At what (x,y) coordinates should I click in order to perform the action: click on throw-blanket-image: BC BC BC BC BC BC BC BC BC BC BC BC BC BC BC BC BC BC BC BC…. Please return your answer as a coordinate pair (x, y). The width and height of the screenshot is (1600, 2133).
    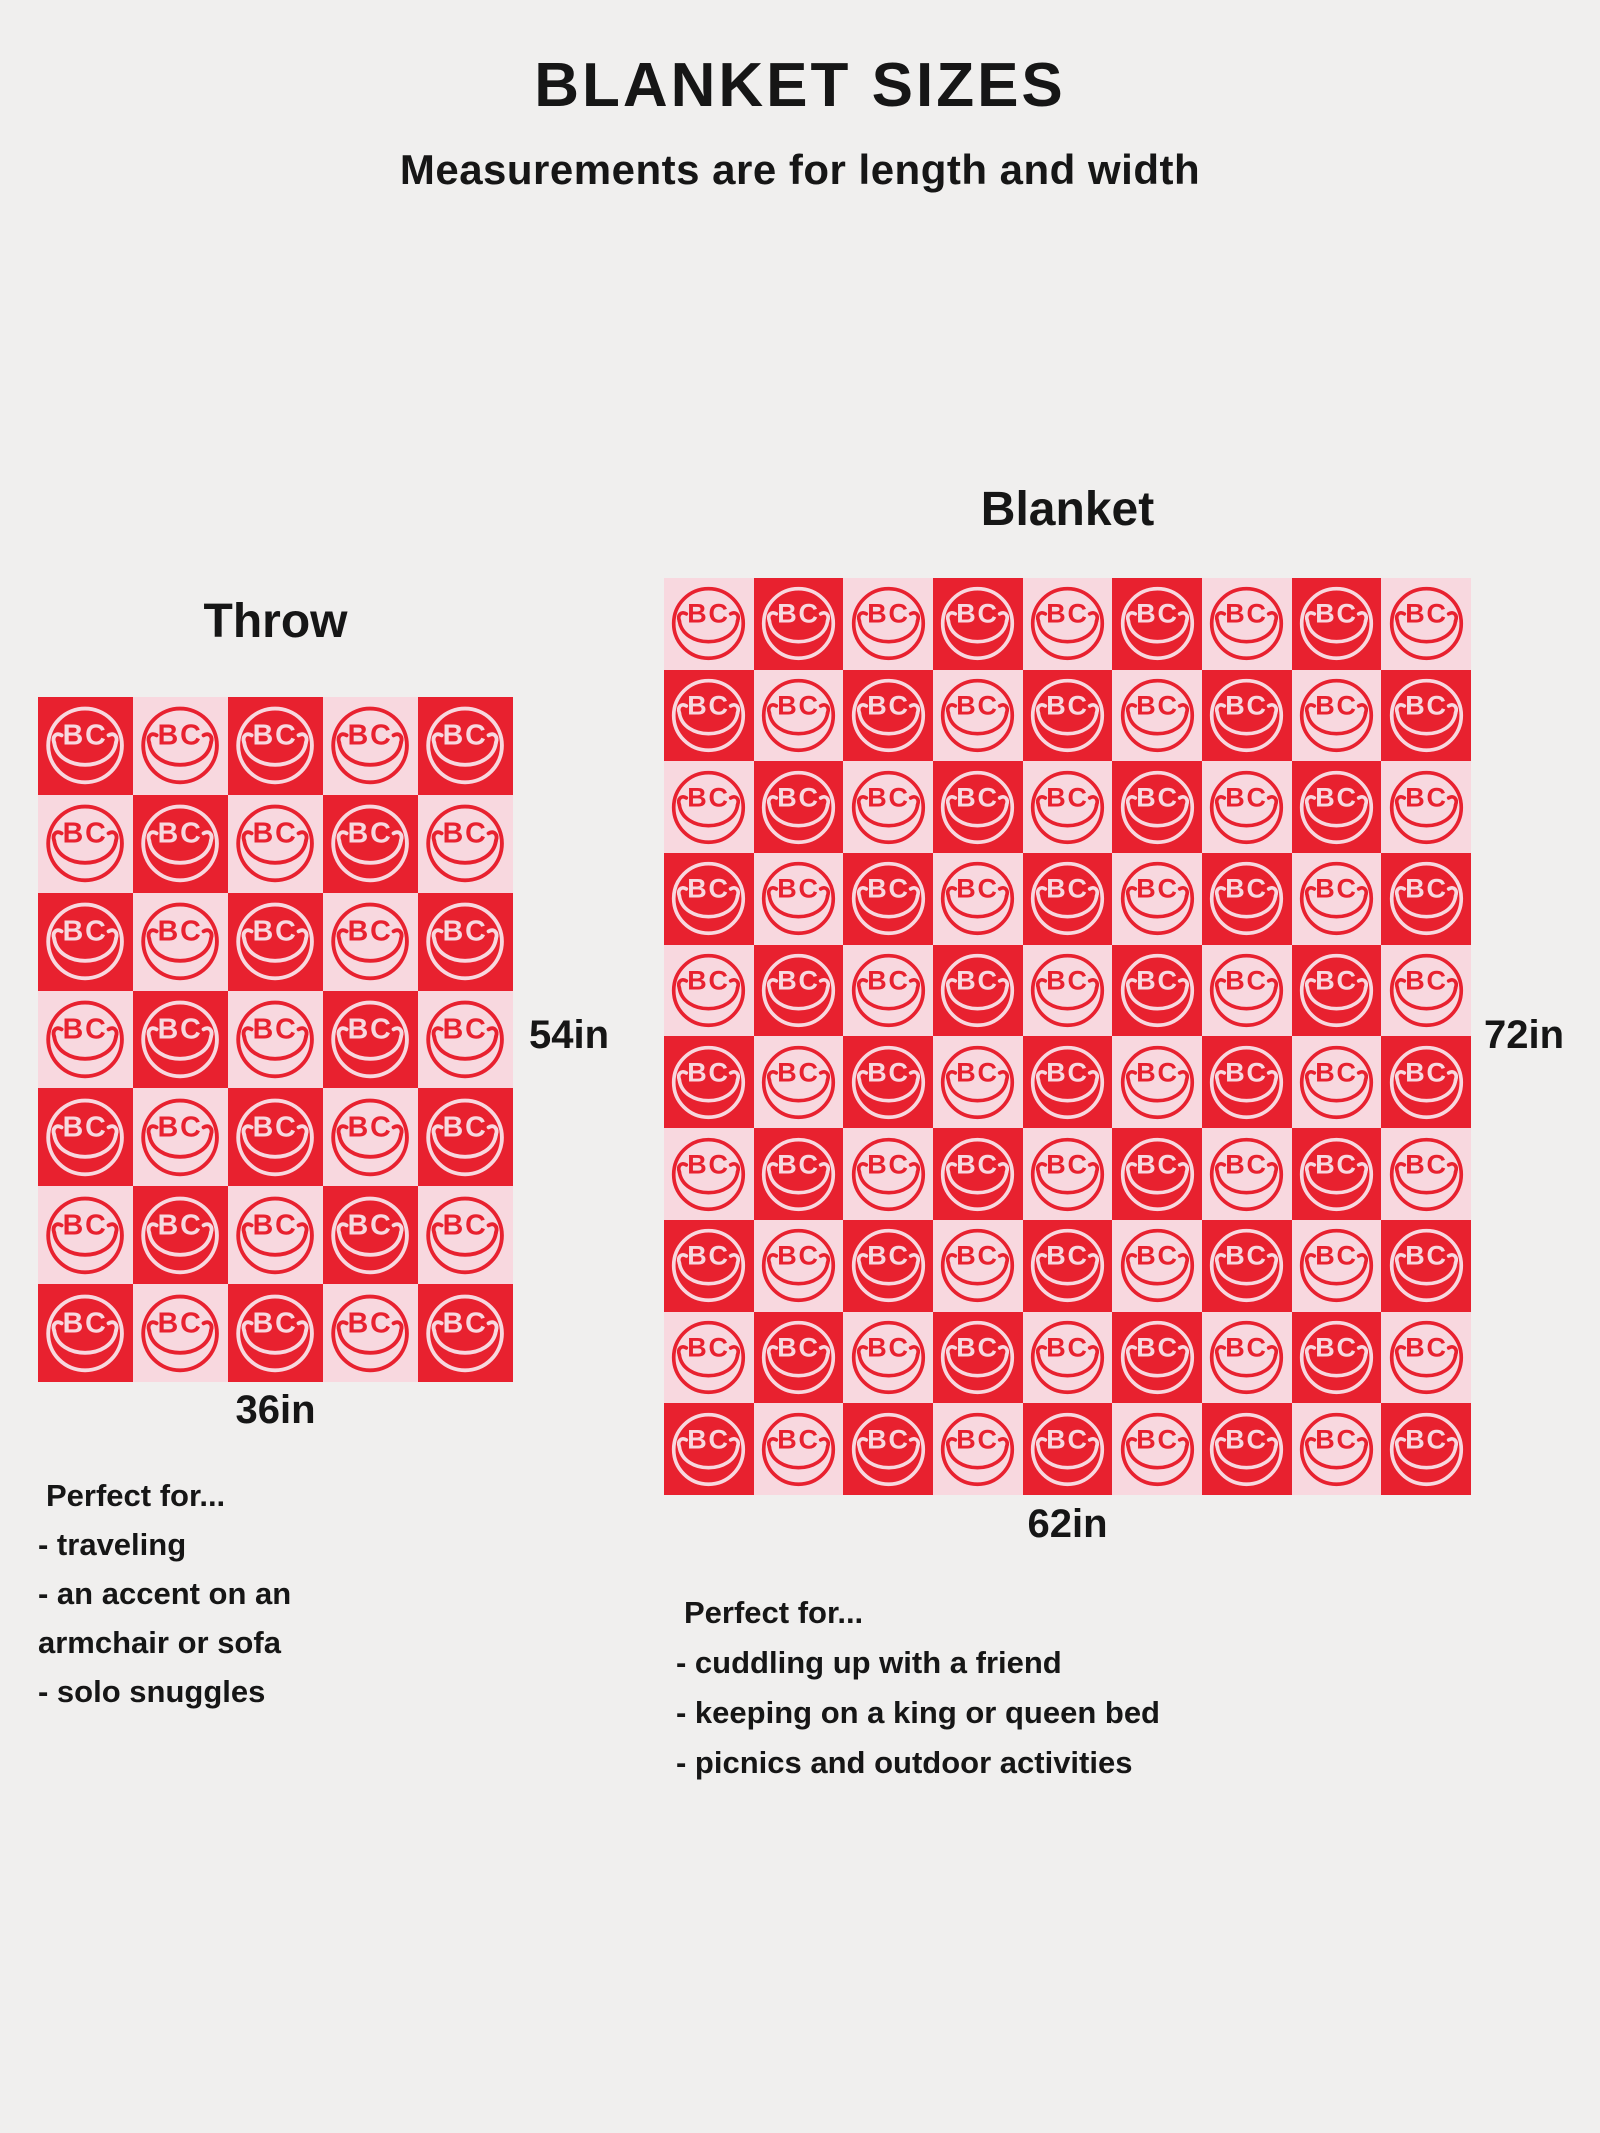
    Looking at the image, I should click on (275, 1039).